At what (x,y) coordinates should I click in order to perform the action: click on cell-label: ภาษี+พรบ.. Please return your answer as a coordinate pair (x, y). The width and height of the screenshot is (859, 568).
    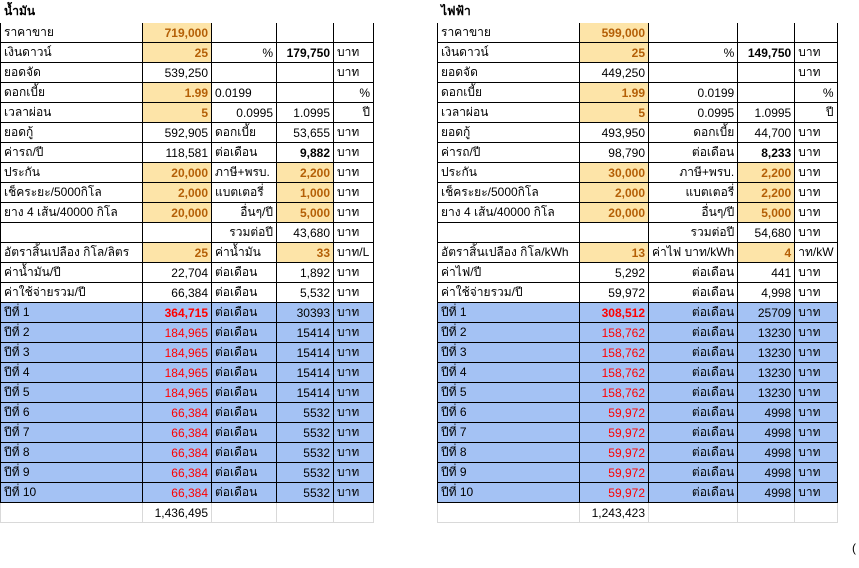
    Looking at the image, I should click on (244, 172).